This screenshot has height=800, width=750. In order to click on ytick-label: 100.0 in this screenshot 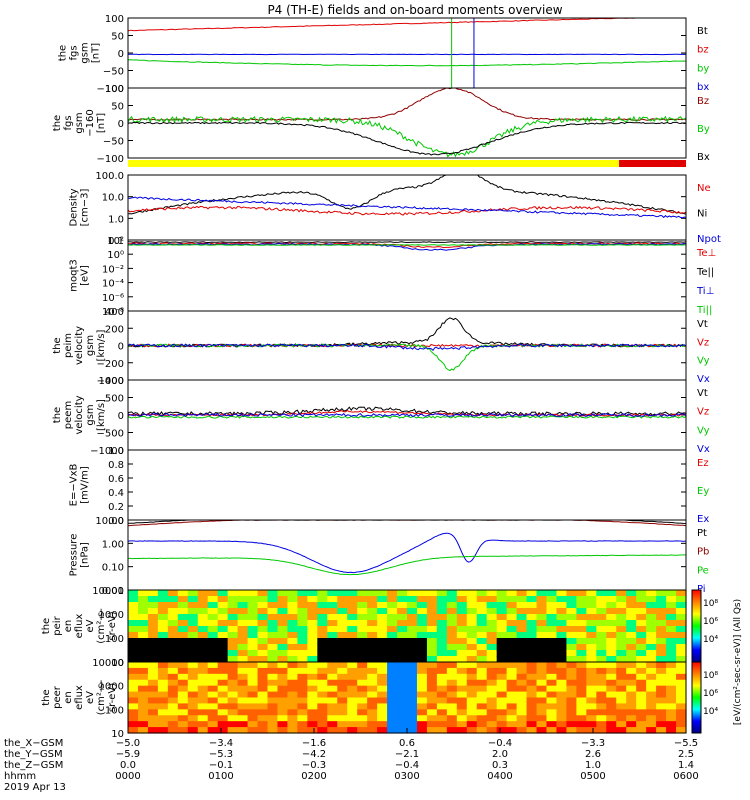, I will do `click(109, 176)`.